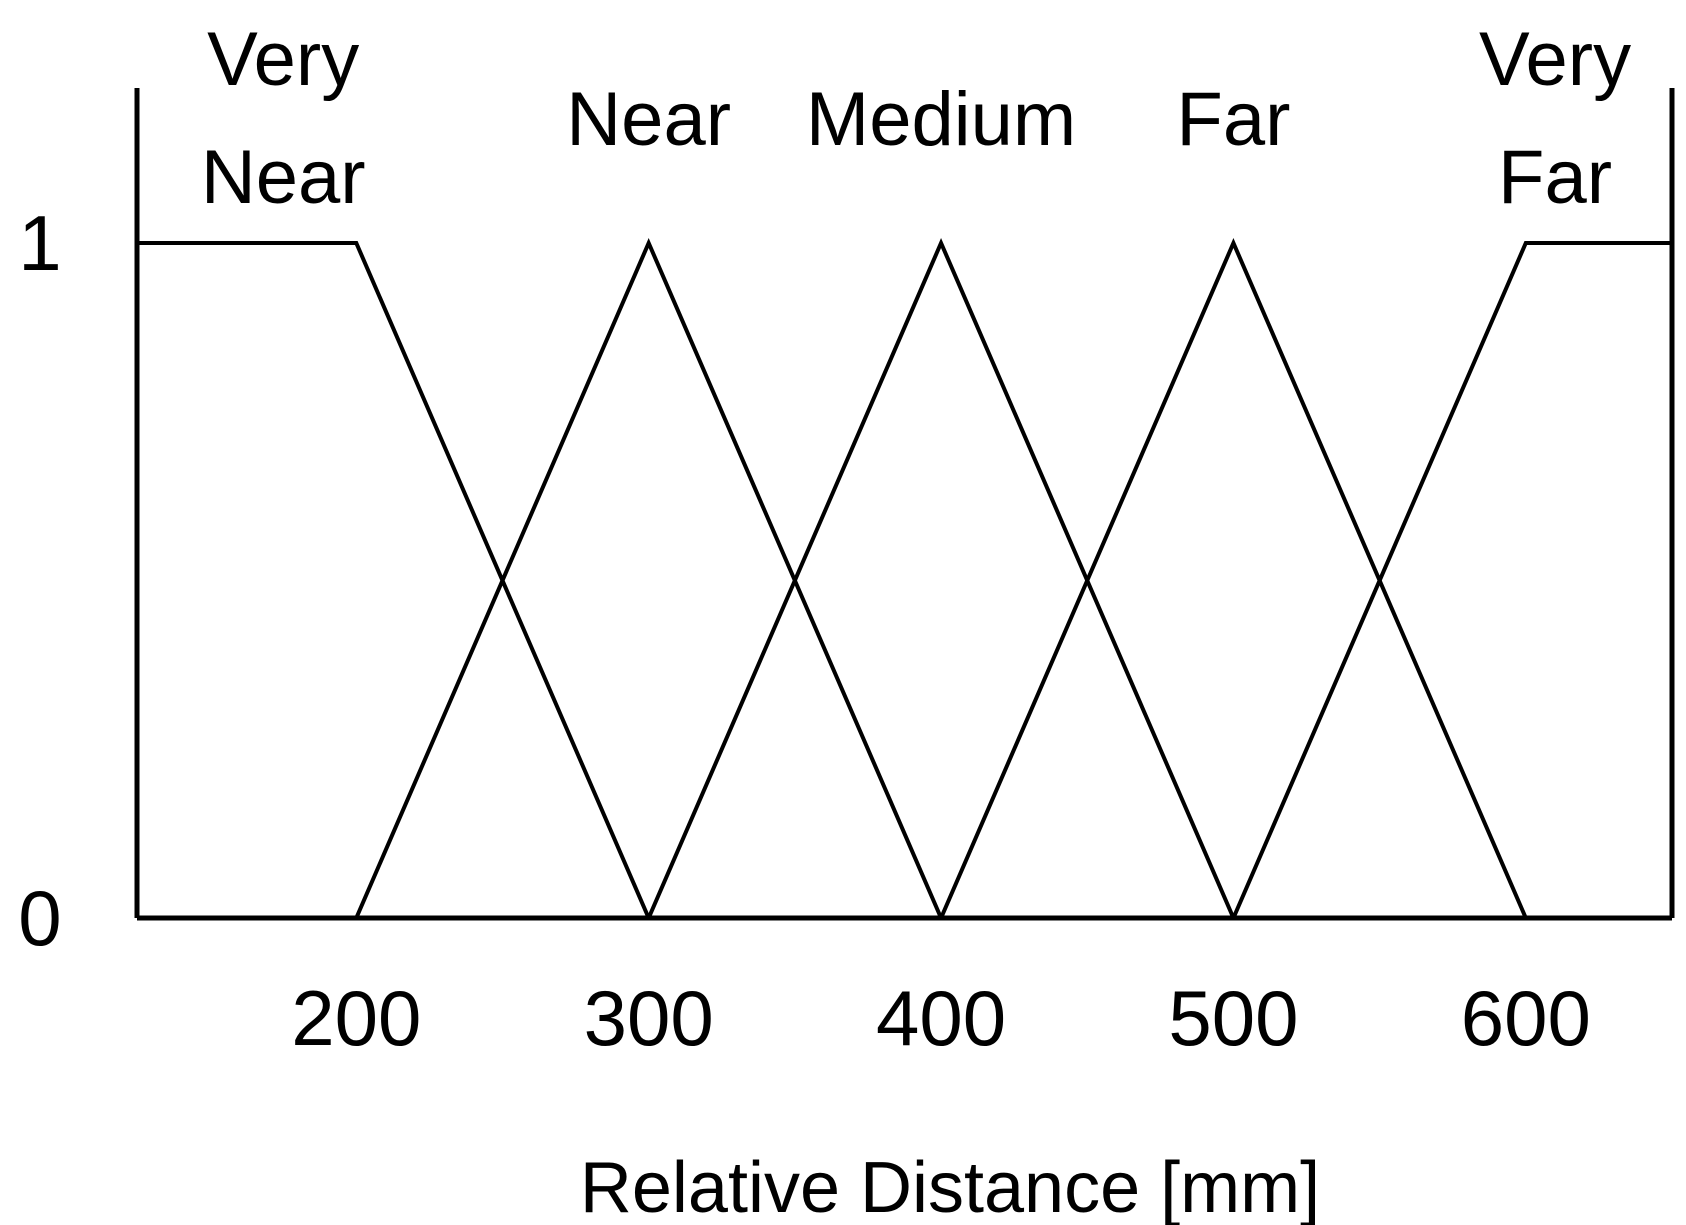 The width and height of the screenshot is (1686, 1225). Describe the element at coordinates (1526, 1018) in the screenshot. I see `x-tick-label-600: 600` at that location.